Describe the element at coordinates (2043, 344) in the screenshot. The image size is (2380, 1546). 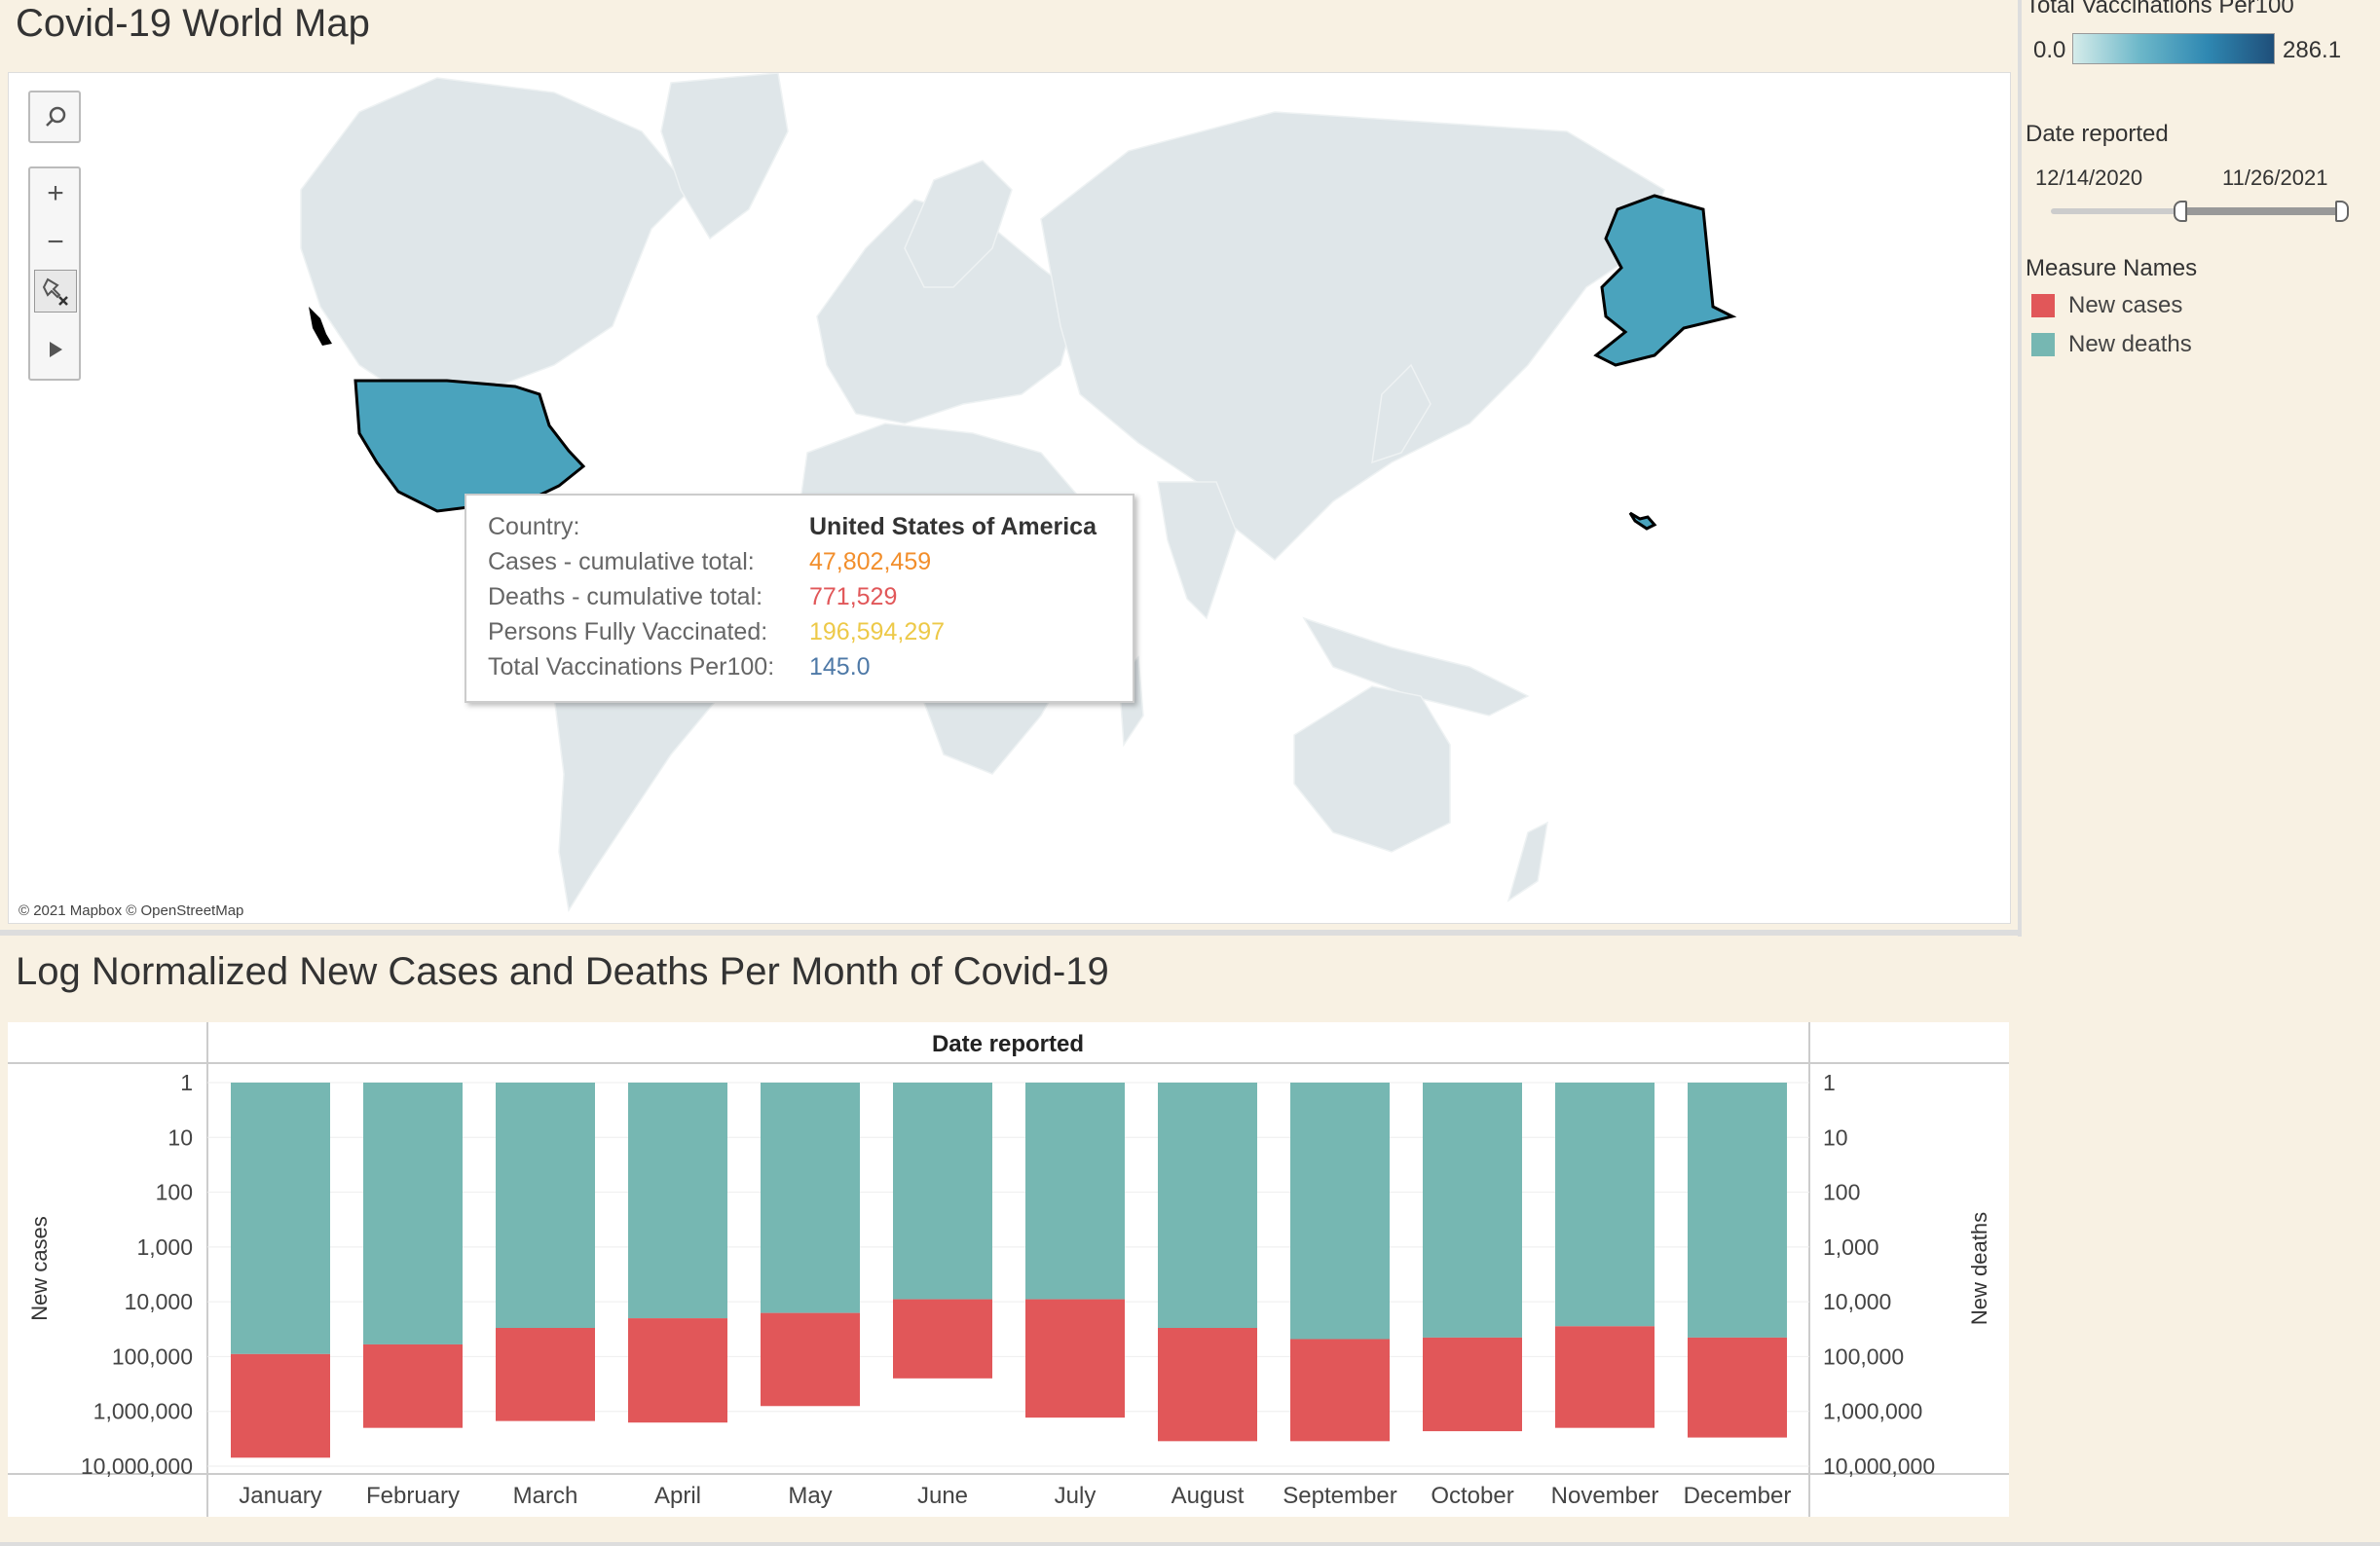
I see `new-deaths-swatch` at that location.